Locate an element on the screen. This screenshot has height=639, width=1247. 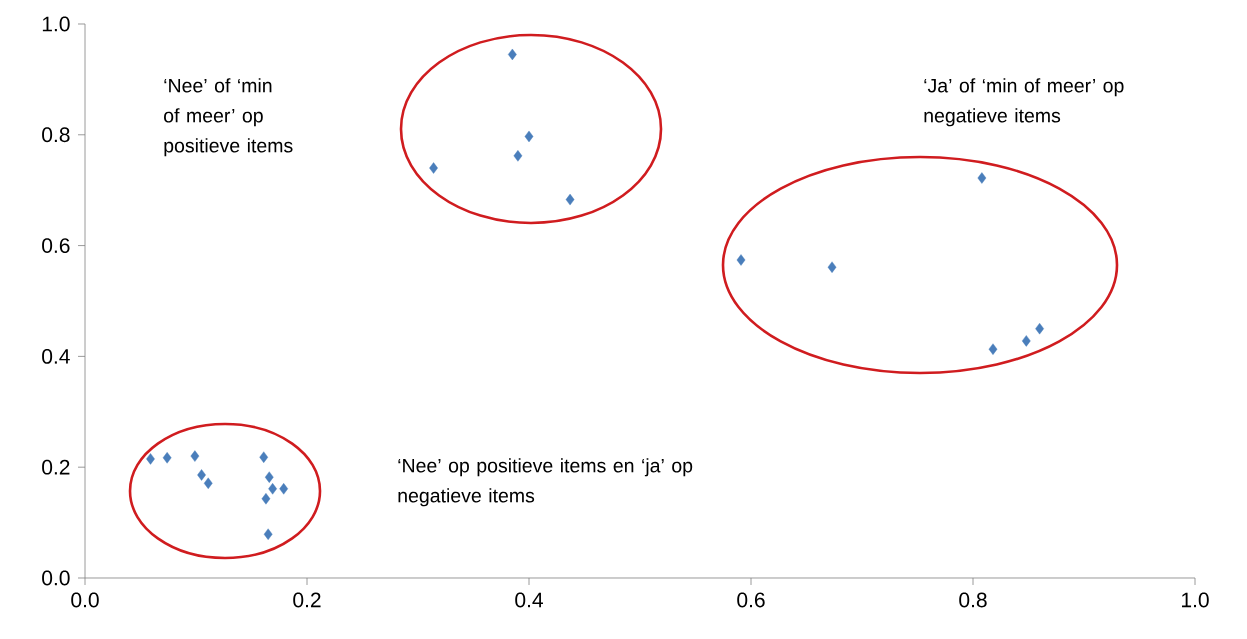
y-tick-label: 0.0 is located at coordinates (56, 578).